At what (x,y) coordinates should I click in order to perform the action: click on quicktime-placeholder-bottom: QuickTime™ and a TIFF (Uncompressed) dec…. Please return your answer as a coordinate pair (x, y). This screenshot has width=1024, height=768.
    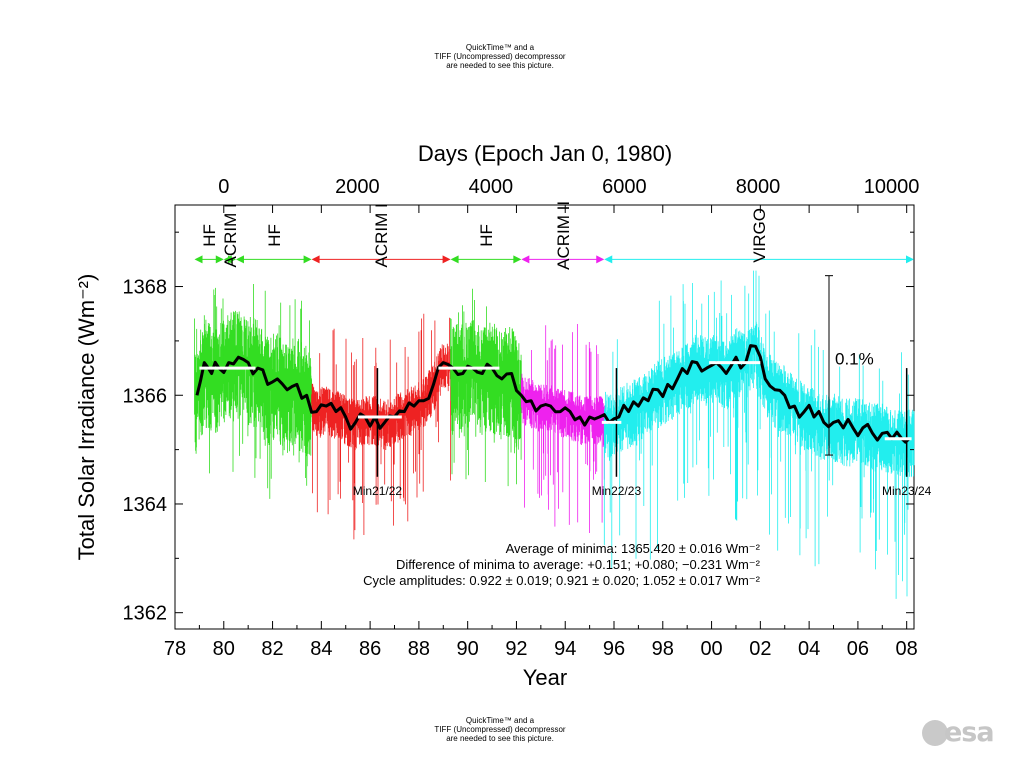
    Looking at the image, I should click on (500, 729).